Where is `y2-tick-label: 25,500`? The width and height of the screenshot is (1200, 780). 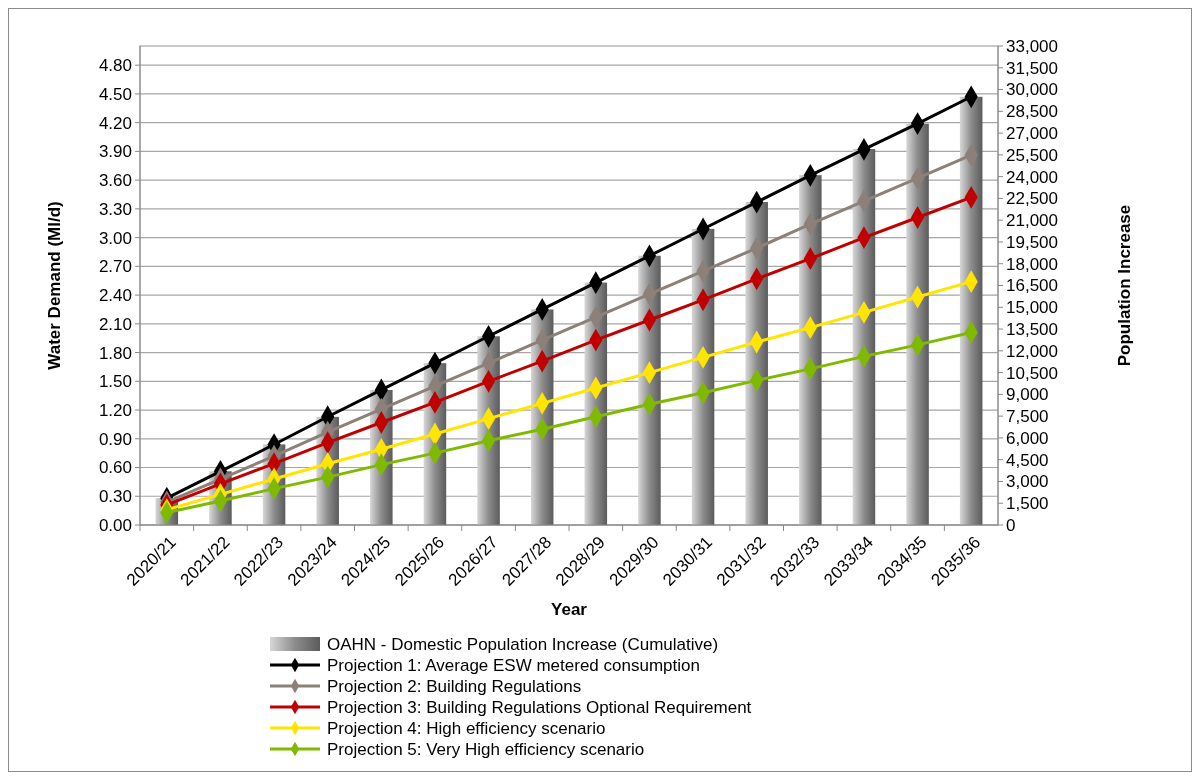 y2-tick-label: 25,500 is located at coordinates (1032, 155).